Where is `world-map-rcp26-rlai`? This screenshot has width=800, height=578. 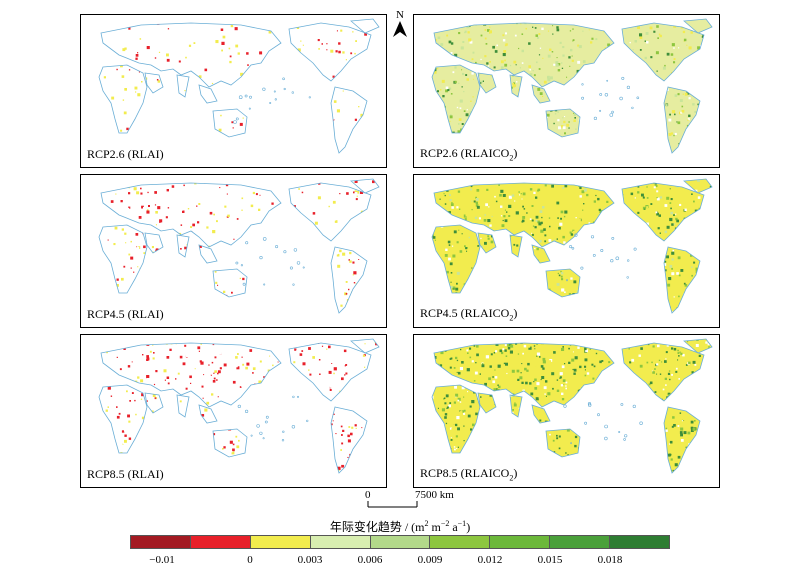 world-map-rcp26-rlai is located at coordinates (239, 86).